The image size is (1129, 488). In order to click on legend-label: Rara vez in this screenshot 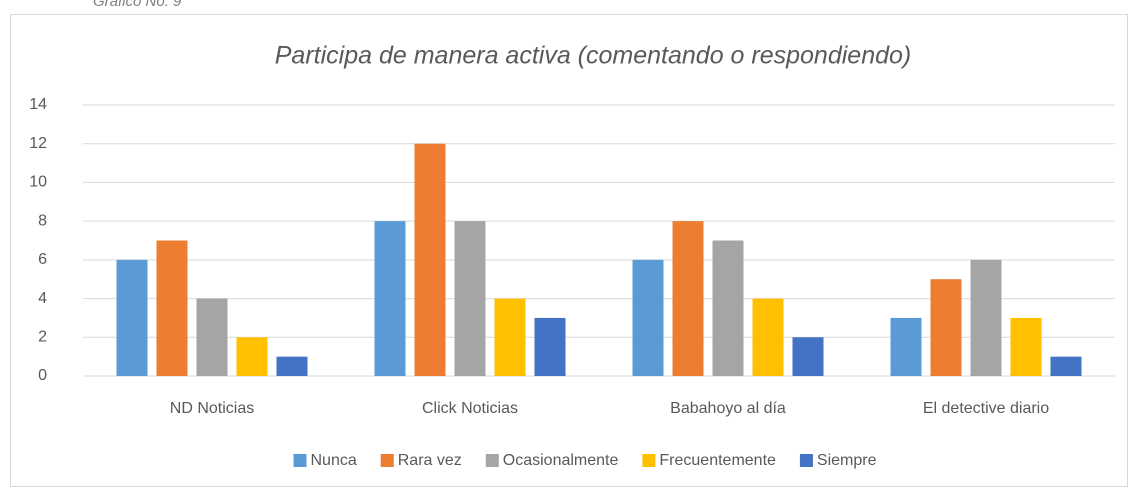, I will do `click(430, 460)`.